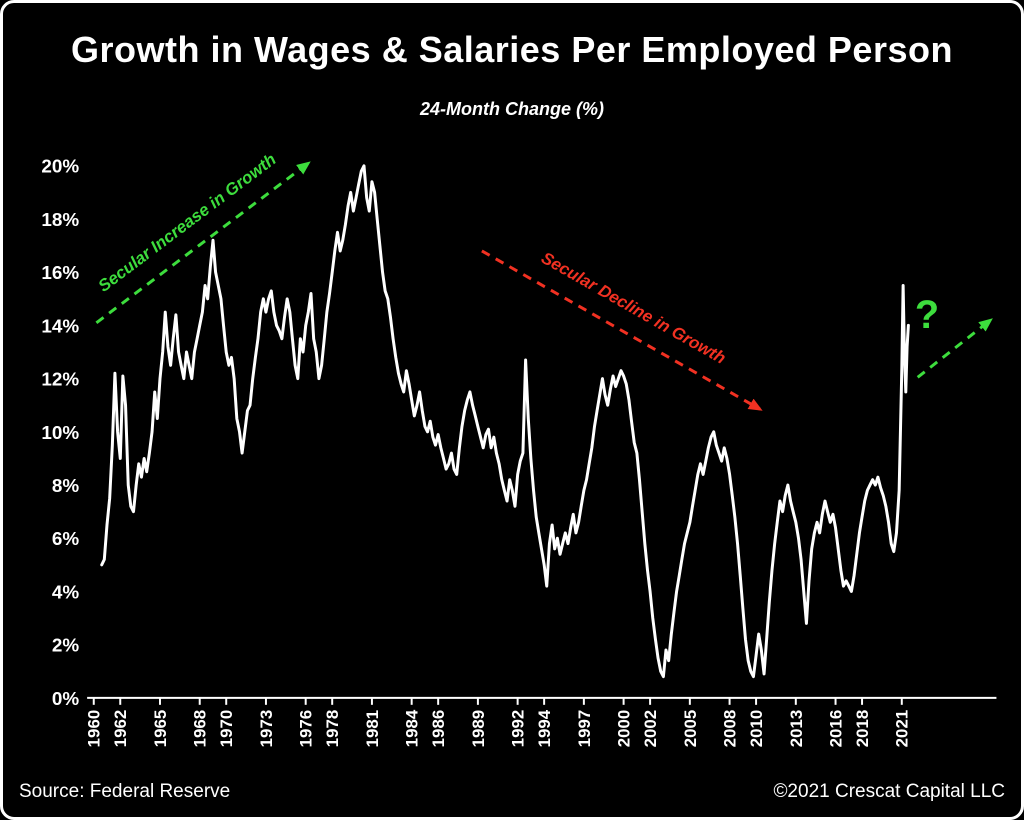  Describe the element at coordinates (60, 325) in the screenshot. I see `y-tick-label: 14%` at that location.